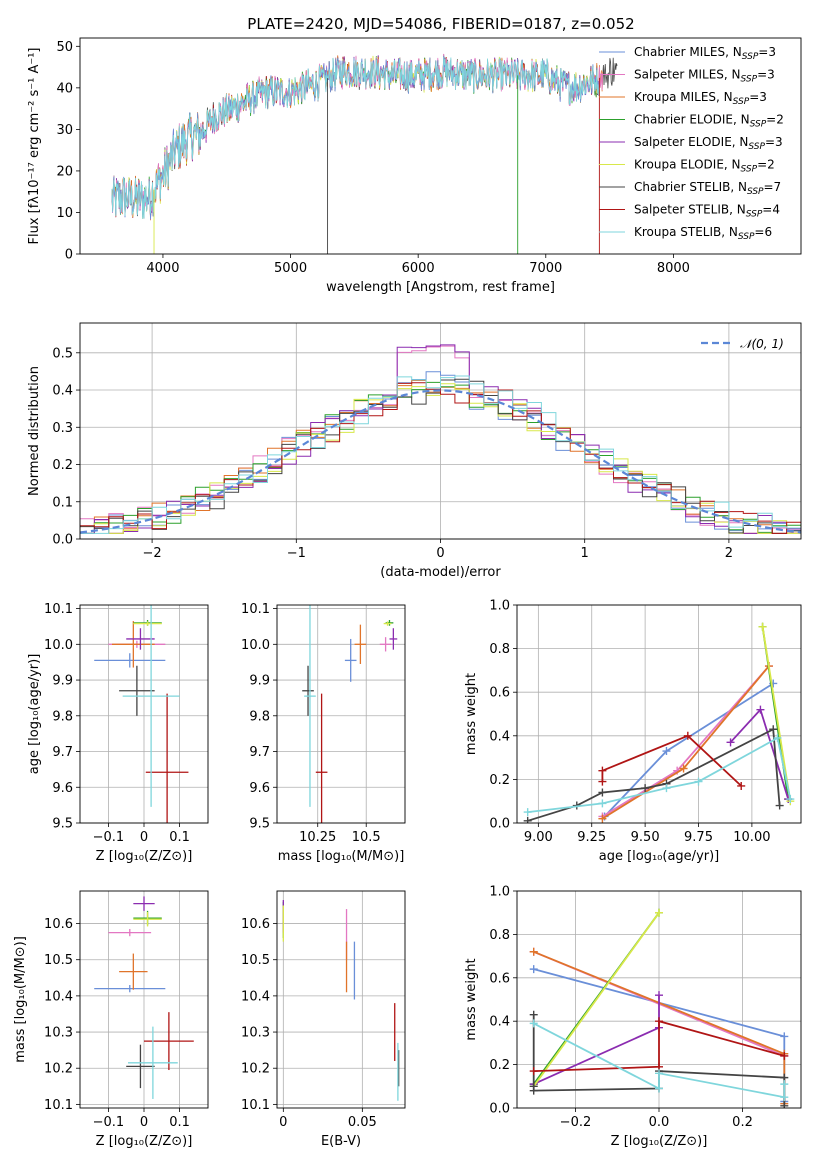  Describe the element at coordinates (259, 716) in the screenshot. I see `y-tick-label: 9.8` at that location.